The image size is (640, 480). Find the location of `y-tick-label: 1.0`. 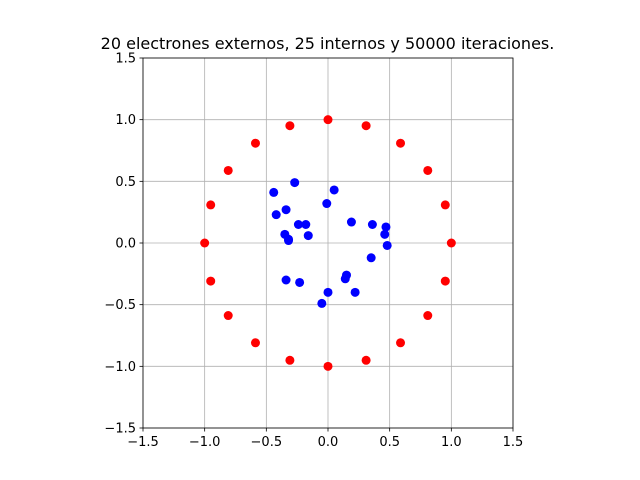

y-tick-label: 1.0 is located at coordinates (125, 120).